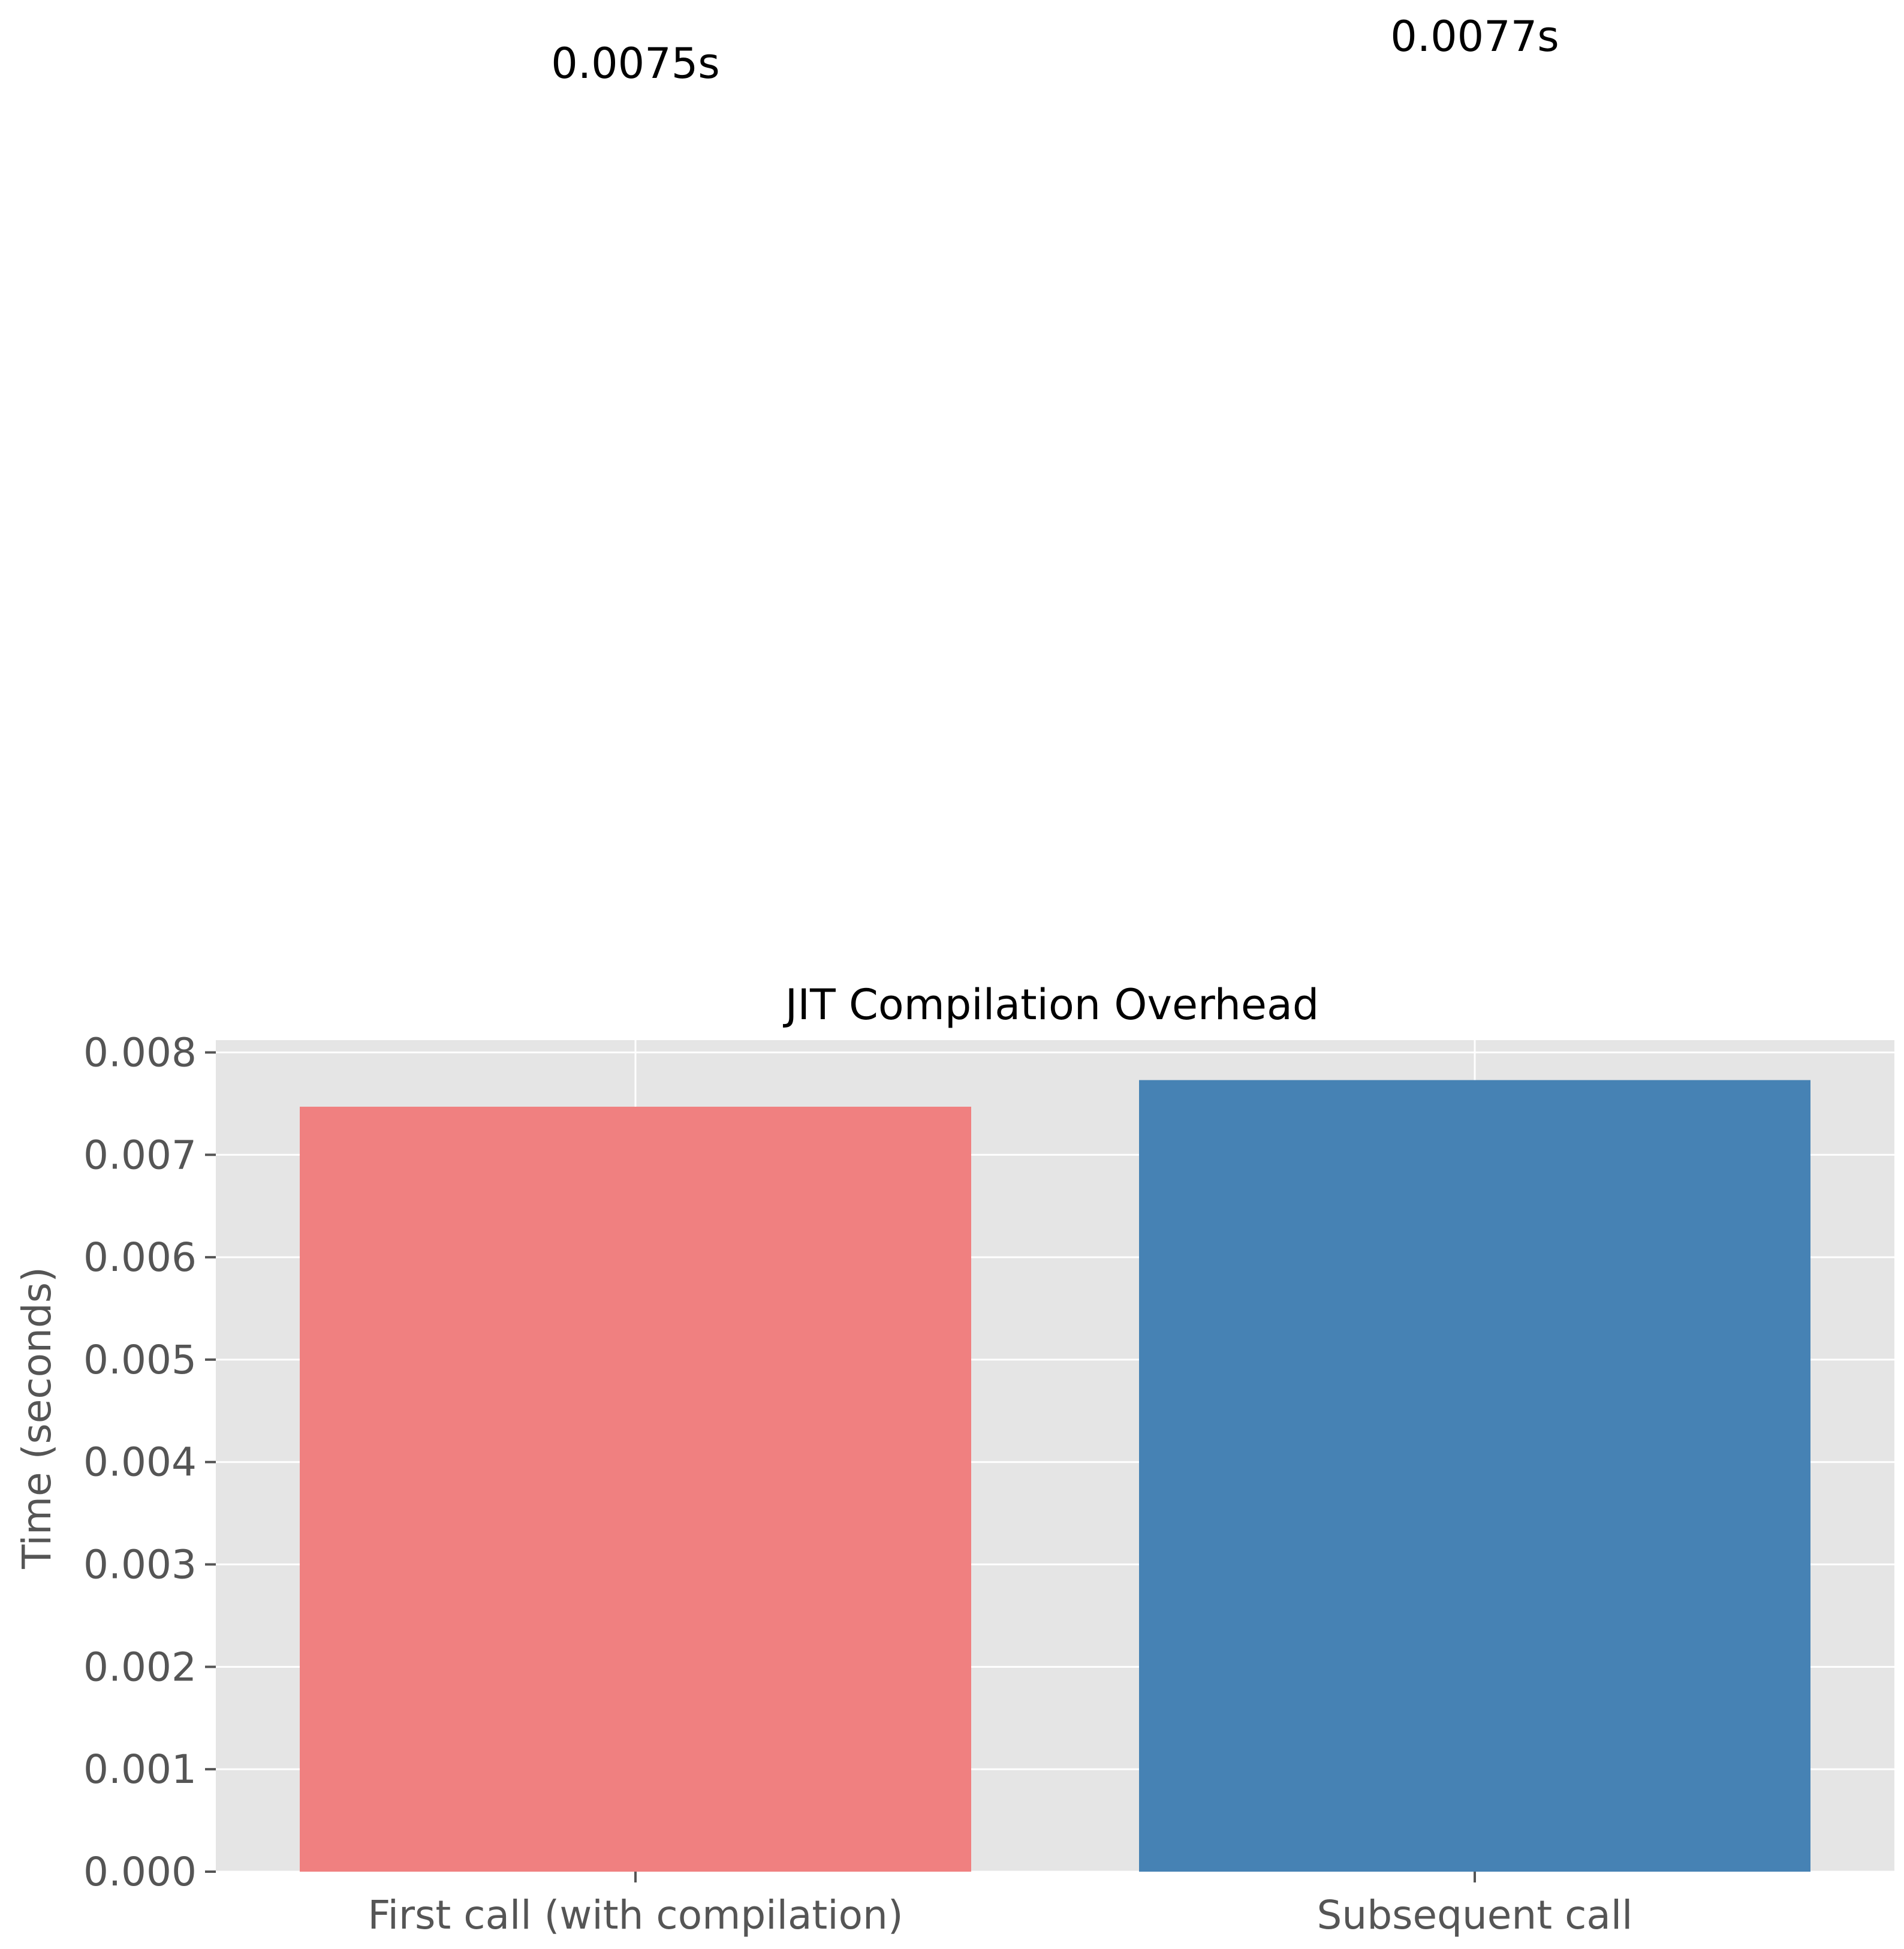 The image size is (1904, 1949). What do you see at coordinates (1051, 1004) in the screenshot?
I see `chart-title: JIT Compilation Overhead` at bounding box center [1051, 1004].